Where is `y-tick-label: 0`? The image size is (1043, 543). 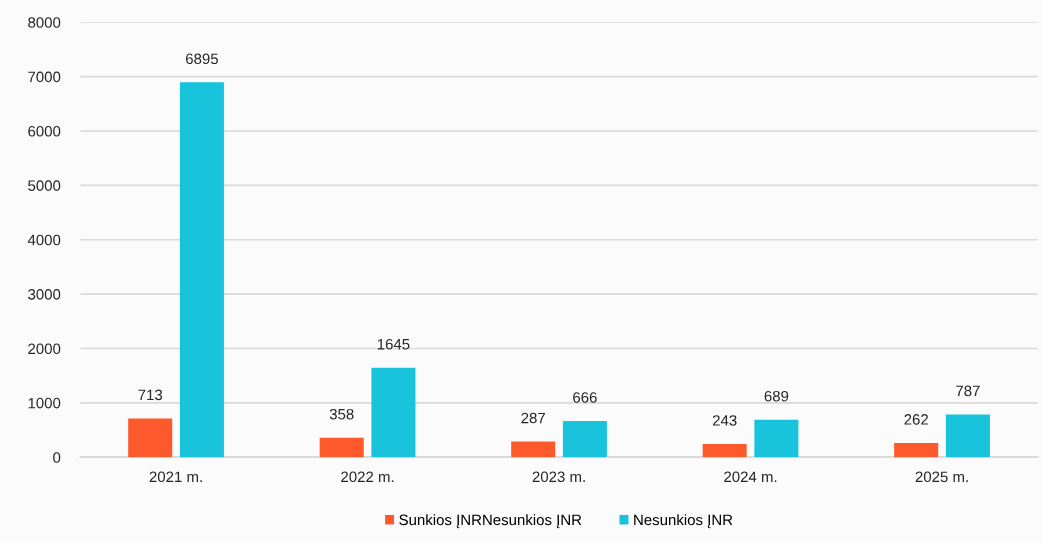 y-tick-label: 0 is located at coordinates (57, 457).